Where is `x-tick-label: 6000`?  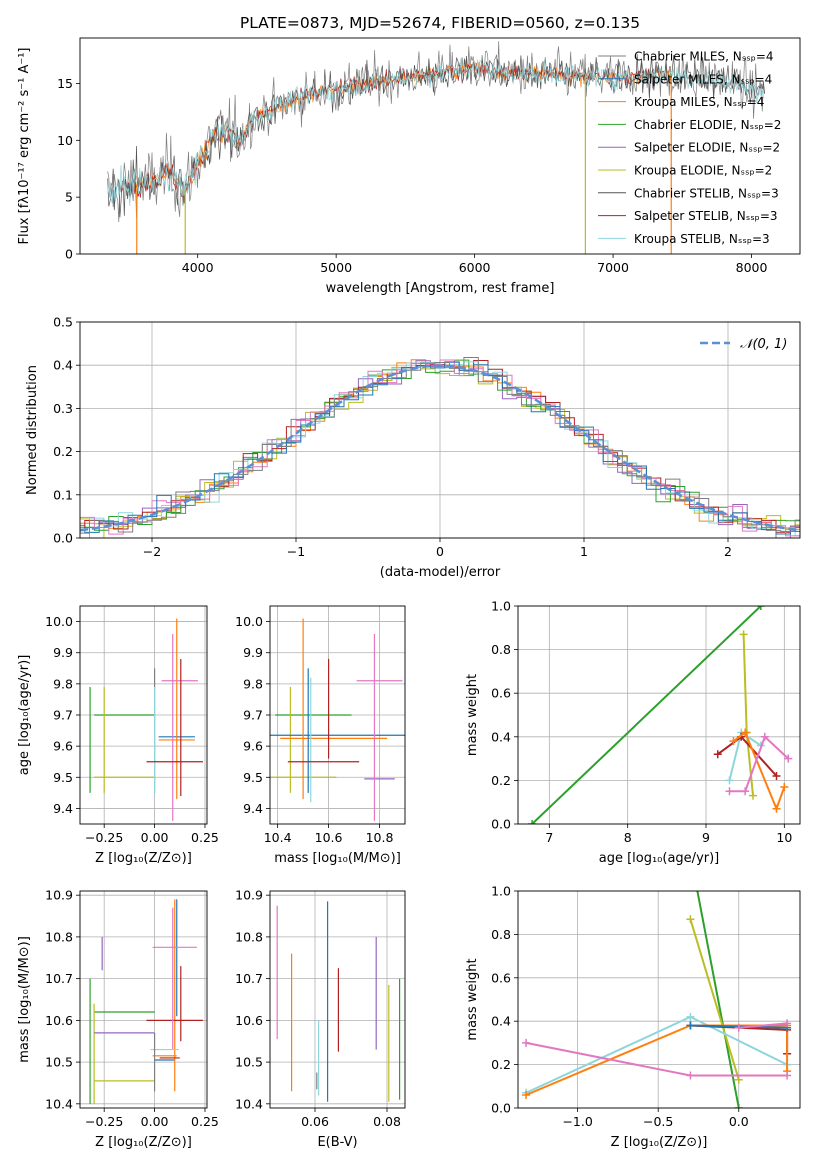 x-tick-label: 6000 is located at coordinates (475, 267).